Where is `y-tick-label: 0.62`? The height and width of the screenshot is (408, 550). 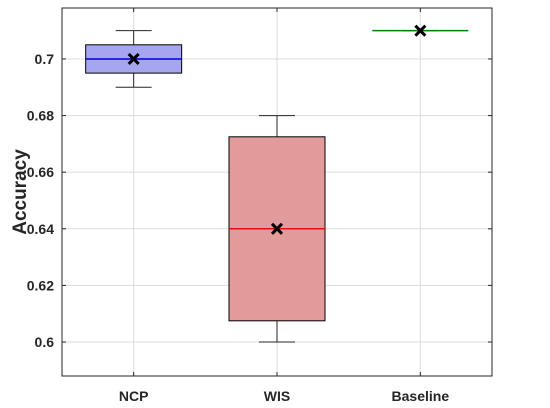
y-tick-label: 0.62 is located at coordinates (40, 285).